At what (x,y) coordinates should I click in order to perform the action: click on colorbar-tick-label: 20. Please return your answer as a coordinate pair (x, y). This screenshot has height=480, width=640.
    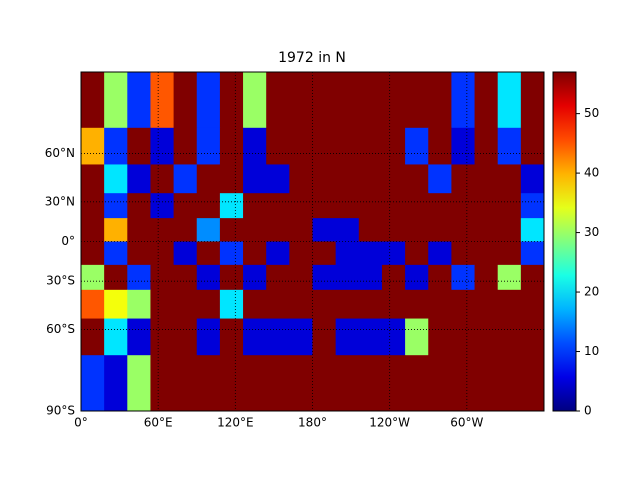
    Looking at the image, I should click on (591, 292).